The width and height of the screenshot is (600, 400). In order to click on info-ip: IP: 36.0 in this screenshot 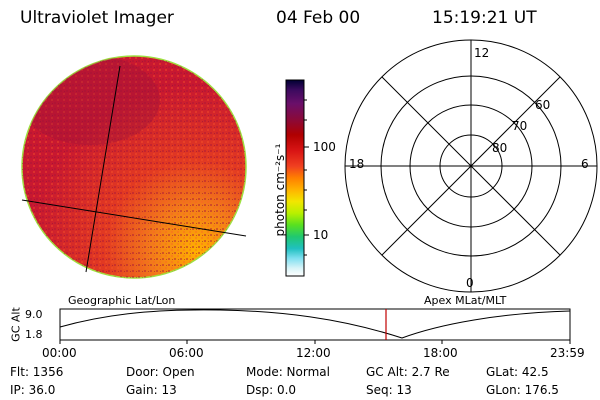, I will do `click(33, 390)`.